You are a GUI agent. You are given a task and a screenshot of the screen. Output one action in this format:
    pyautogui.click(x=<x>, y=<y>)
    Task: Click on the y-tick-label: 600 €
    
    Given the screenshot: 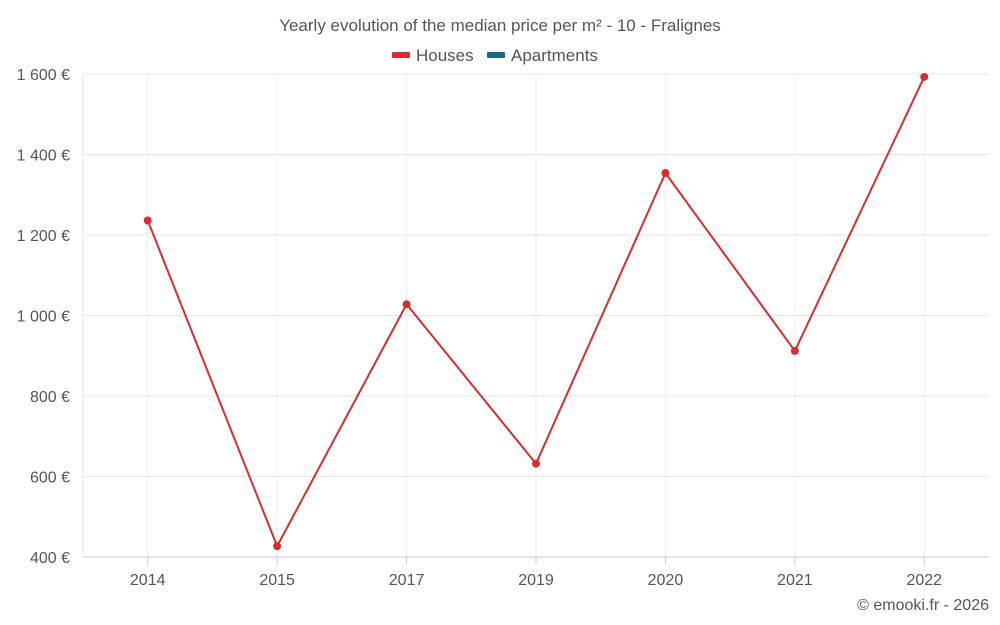 What is the action you would take?
    pyautogui.click(x=50, y=478)
    